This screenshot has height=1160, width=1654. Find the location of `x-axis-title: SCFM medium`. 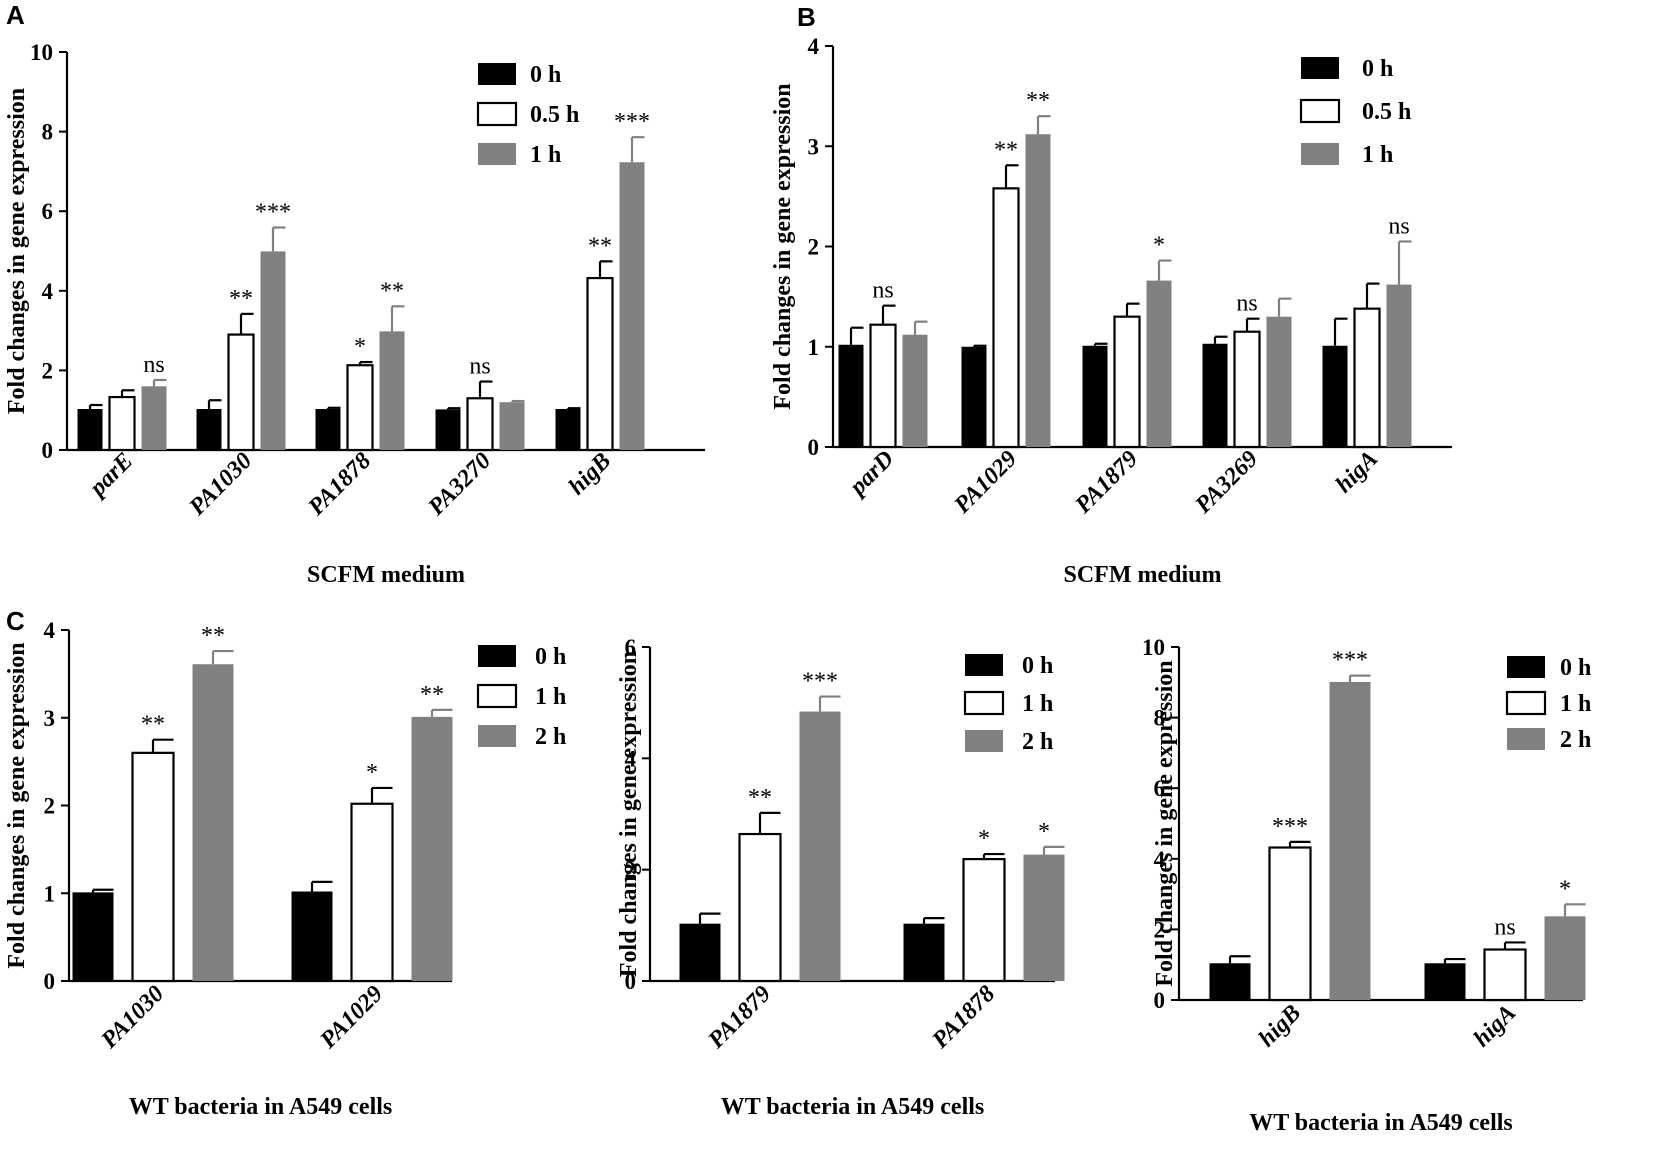

x-axis-title: SCFM medium is located at coordinates (1143, 575).